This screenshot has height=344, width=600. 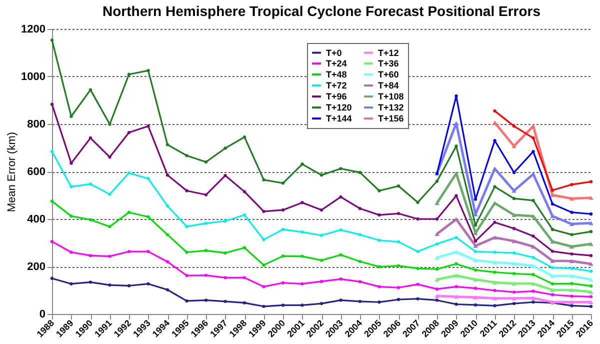 What do you see at coordinates (388, 85) in the screenshot?
I see `legend-label: T+84` at bounding box center [388, 85].